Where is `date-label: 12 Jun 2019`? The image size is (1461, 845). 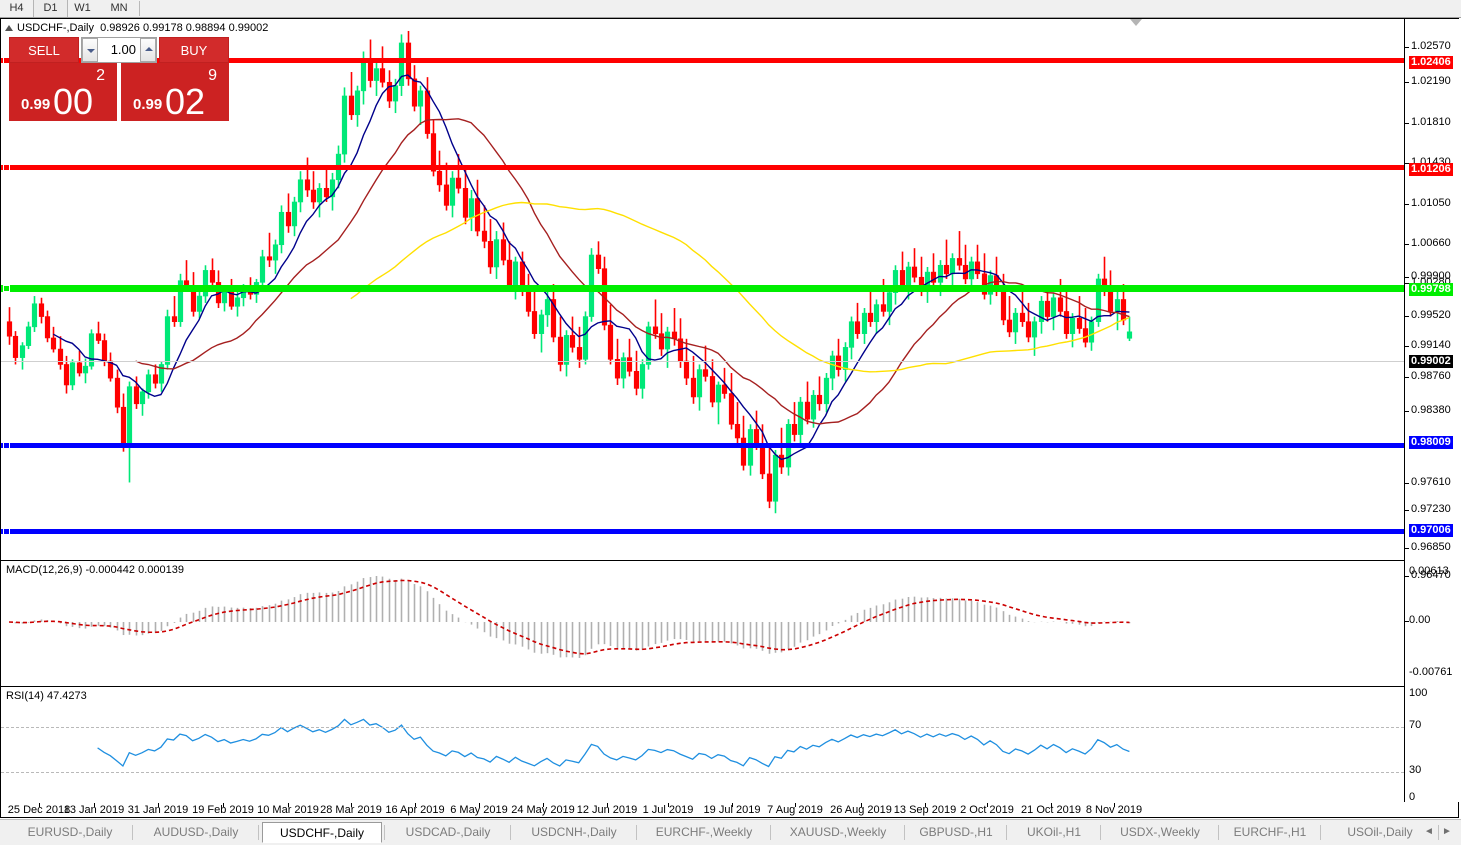
date-label: 12 Jun 2019 is located at coordinates (607, 810).